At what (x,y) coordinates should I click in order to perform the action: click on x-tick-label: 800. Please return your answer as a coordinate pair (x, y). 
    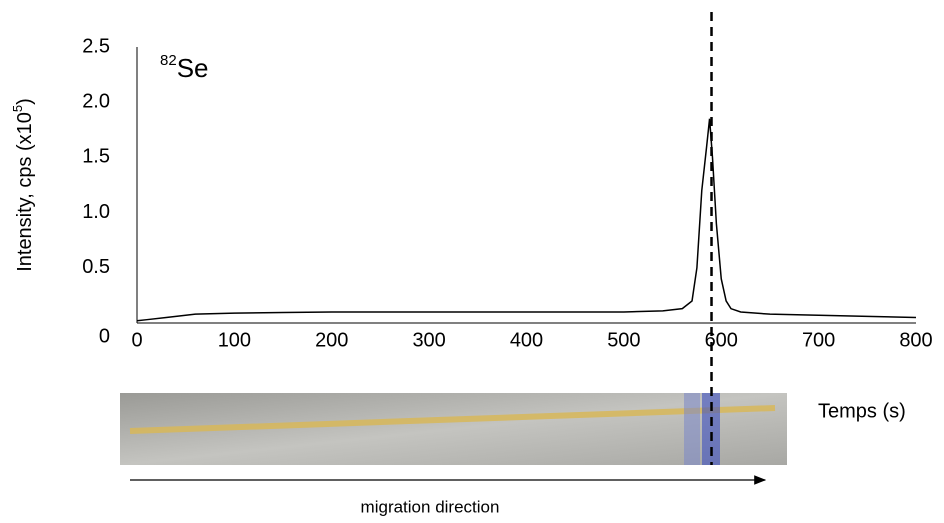
    Looking at the image, I should click on (915, 340).